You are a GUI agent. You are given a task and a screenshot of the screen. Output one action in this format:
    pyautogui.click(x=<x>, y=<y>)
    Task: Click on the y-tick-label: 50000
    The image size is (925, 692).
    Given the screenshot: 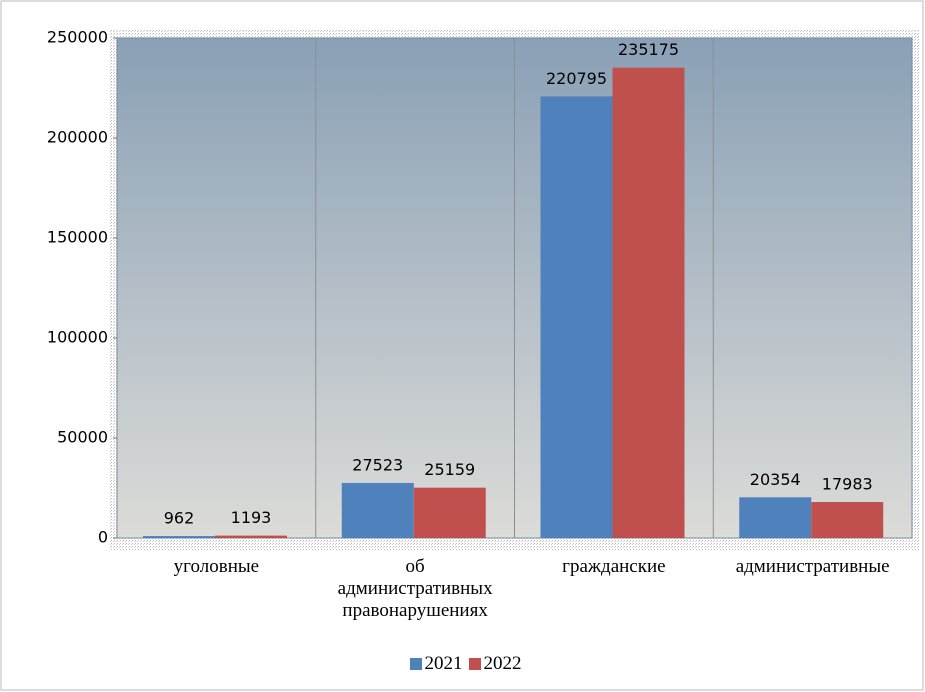 What is the action you would take?
    pyautogui.click(x=82, y=437)
    